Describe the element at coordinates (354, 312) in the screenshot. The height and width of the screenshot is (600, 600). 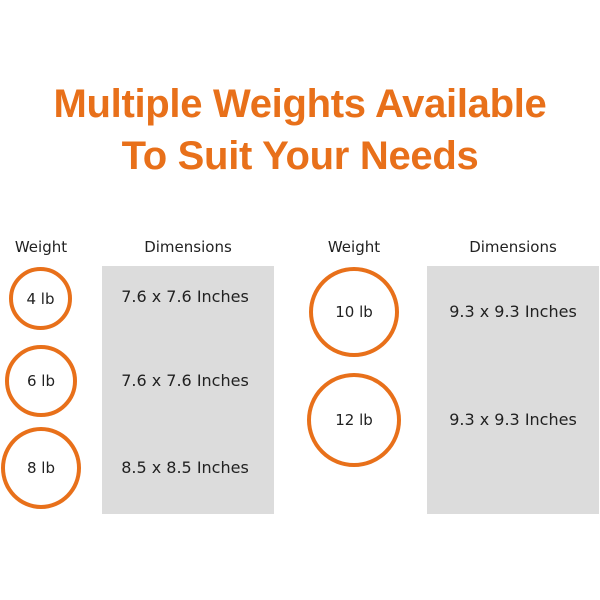
I see `weight-badge: 10 lb` at that location.